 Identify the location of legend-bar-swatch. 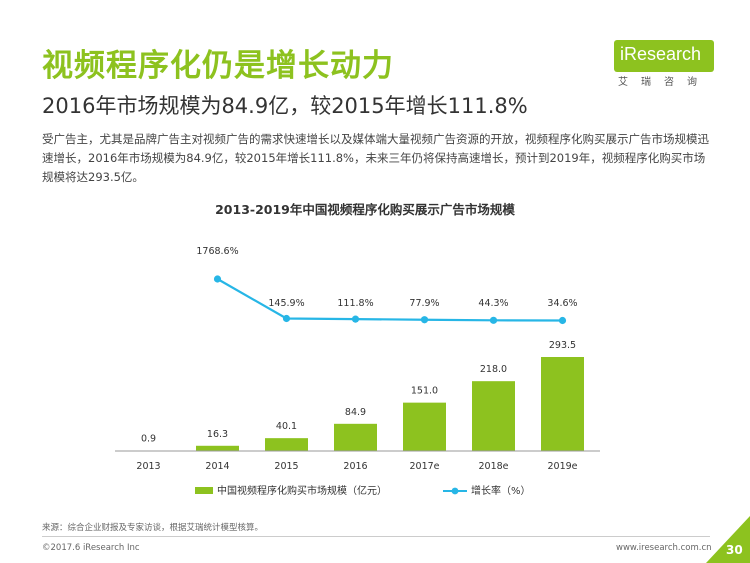
(204, 490).